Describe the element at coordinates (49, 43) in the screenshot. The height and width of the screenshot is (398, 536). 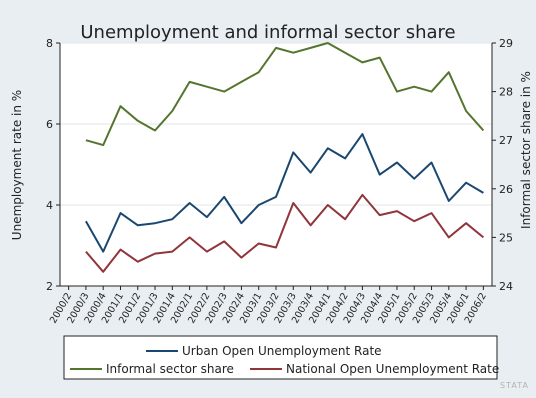
I see `y-tick-label-left: 8` at that location.